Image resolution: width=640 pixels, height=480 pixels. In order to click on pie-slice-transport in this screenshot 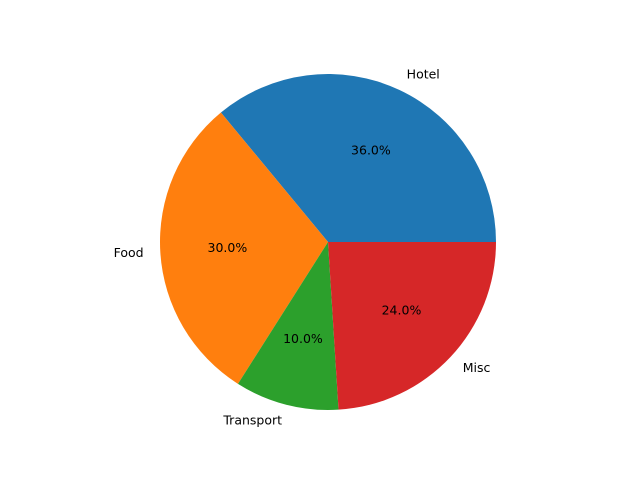, I will do `click(288, 326)`.